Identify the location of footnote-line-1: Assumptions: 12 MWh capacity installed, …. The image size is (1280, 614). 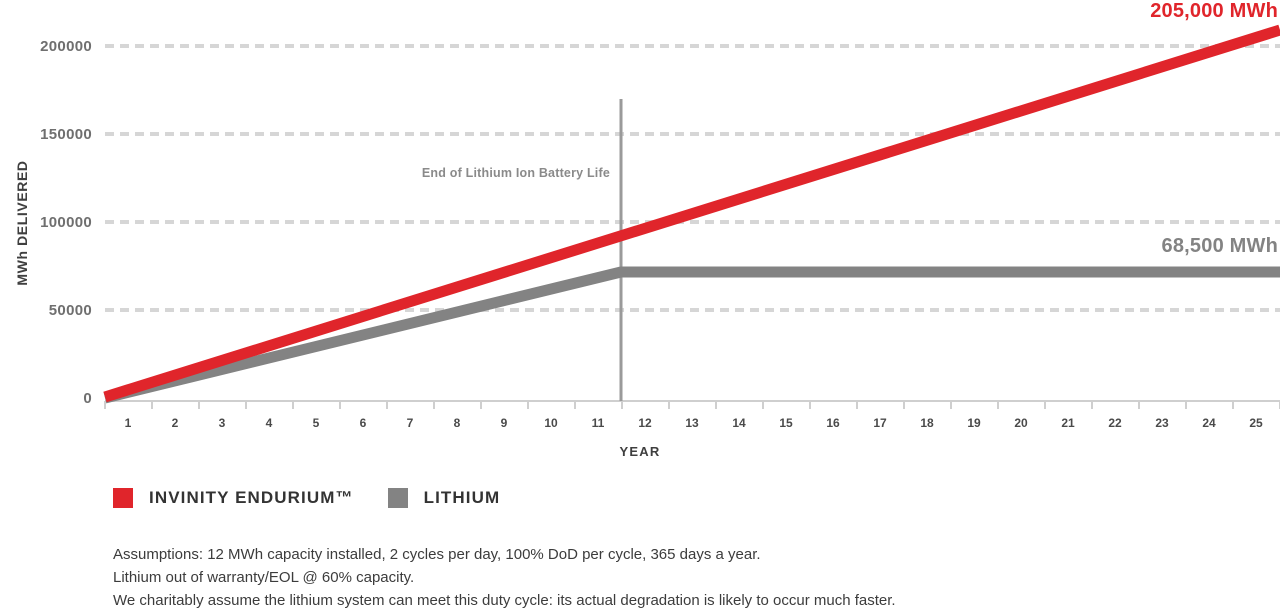
(437, 554).